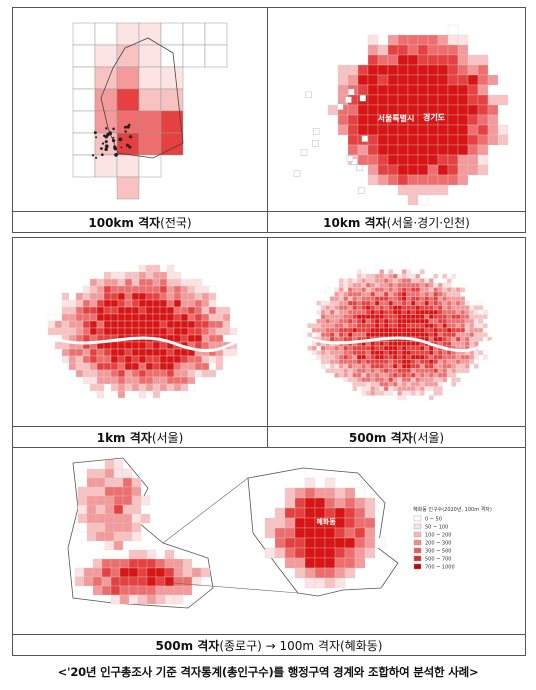 This screenshot has height=690, width=536. I want to click on grid-10km, so click(418, 115).